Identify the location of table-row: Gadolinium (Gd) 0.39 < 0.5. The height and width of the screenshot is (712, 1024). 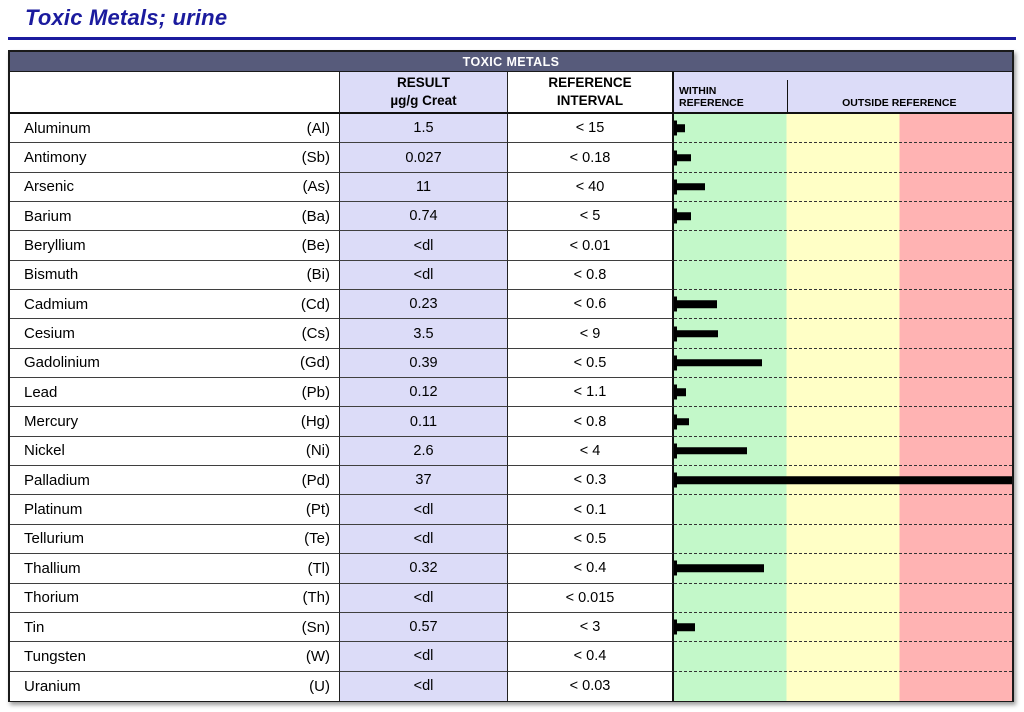
(511, 363).